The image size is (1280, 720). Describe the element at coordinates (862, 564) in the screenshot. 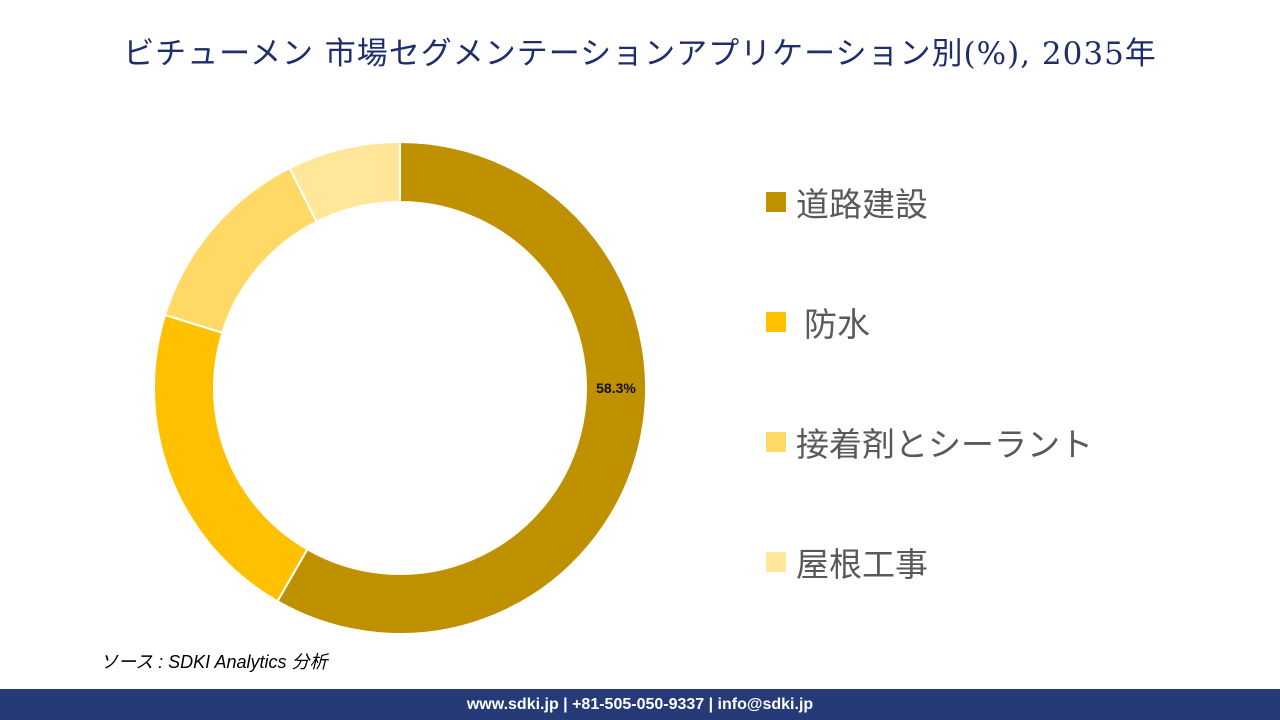

I see `legend-label: 屋根工事` at that location.